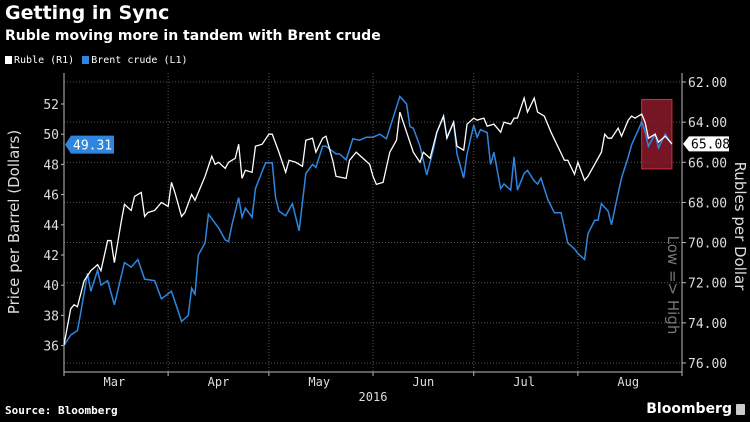 This screenshot has width=750, height=422. Describe the element at coordinates (51, 196) in the screenshot. I see `left-axis-tick-label: 46` at that location.